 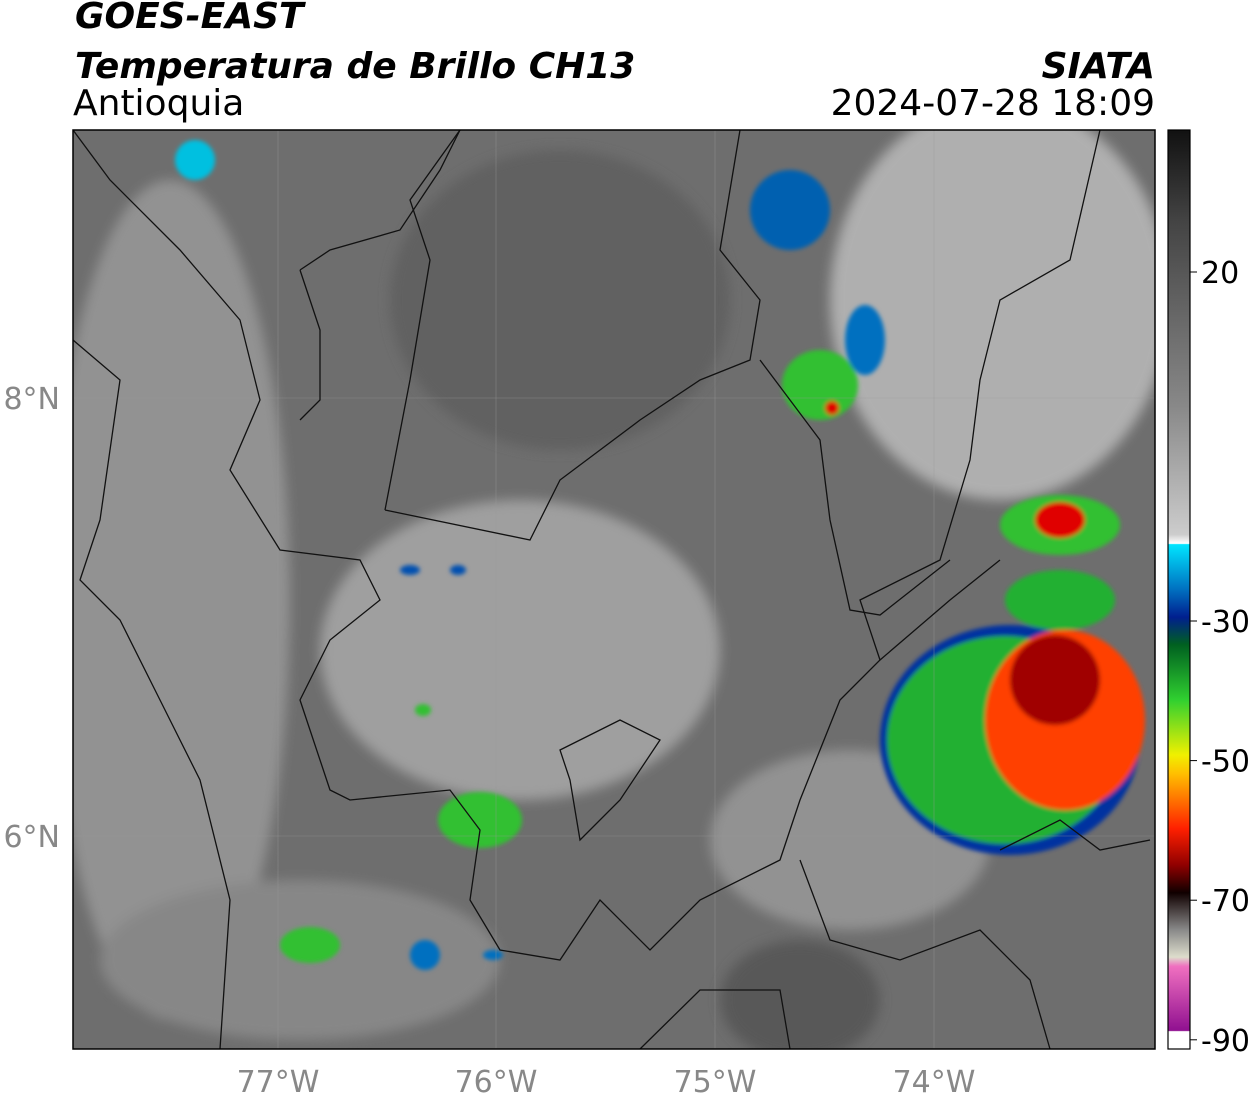 What do you see at coordinates (1225, 1041) in the screenshot?
I see `colorbar-tick-label: -90` at bounding box center [1225, 1041].